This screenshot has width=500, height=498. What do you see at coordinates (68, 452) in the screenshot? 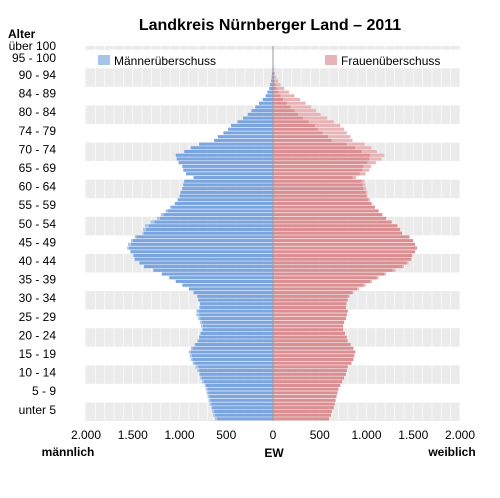
I see `x-axis-left-label: männlich` at bounding box center [68, 452].